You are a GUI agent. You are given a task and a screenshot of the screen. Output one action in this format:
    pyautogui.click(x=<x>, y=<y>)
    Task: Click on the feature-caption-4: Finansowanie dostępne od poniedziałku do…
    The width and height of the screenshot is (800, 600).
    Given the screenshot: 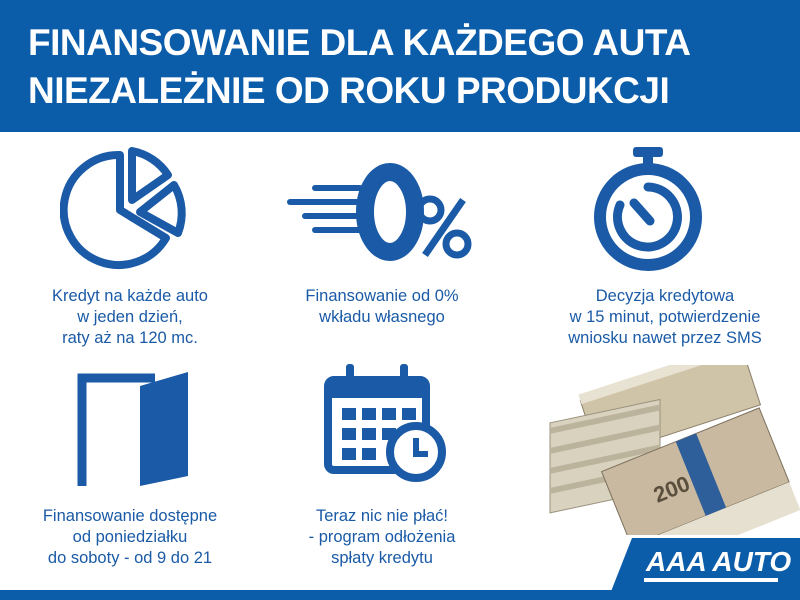 What is the action you would take?
    pyautogui.click(x=130, y=537)
    